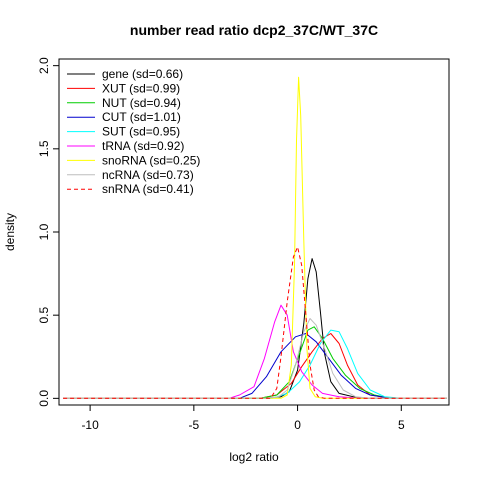 Image resolution: width=480 pixels, height=480 pixels. What do you see at coordinates (141, 103) in the screenshot?
I see `legend-label-2: NUT (sd=0.94)` at bounding box center [141, 103].